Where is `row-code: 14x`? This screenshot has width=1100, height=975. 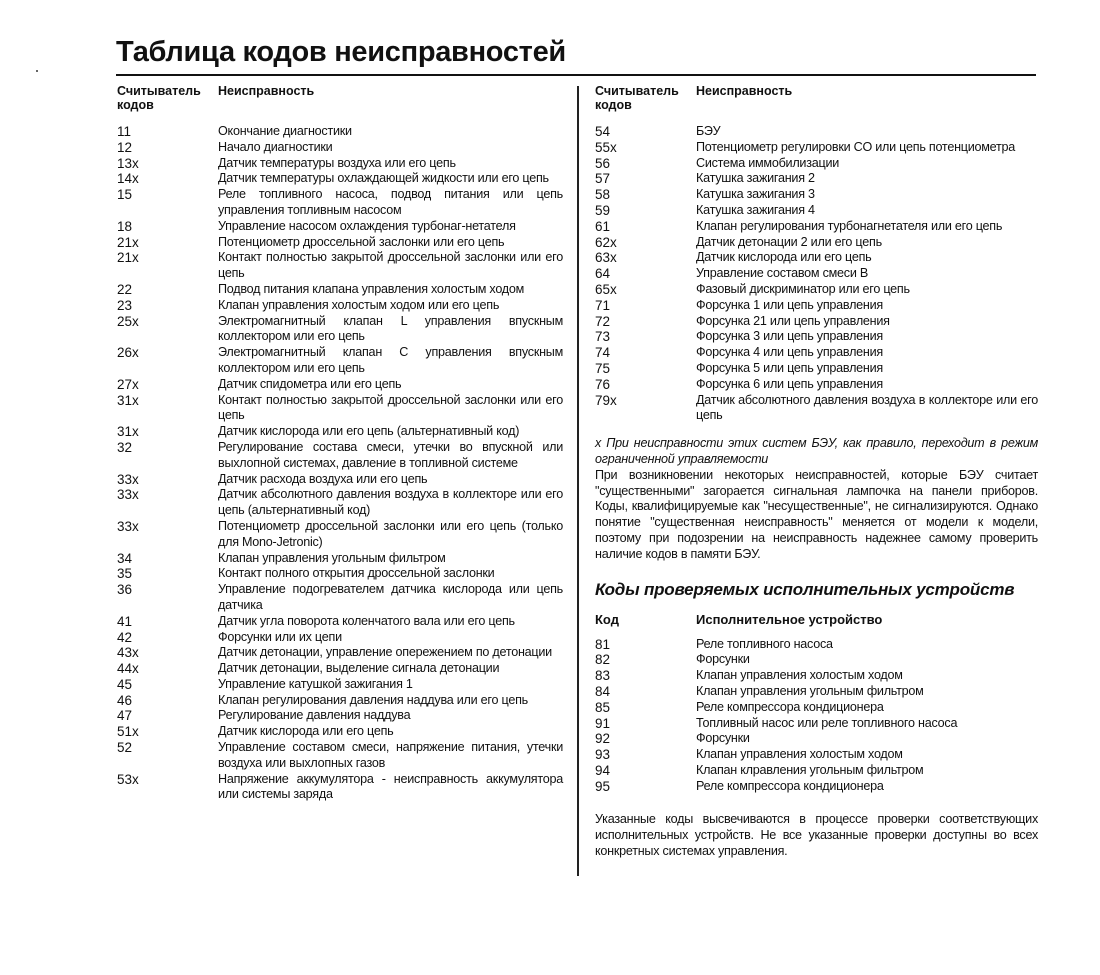
row-code: 14x is located at coordinates (128, 179).